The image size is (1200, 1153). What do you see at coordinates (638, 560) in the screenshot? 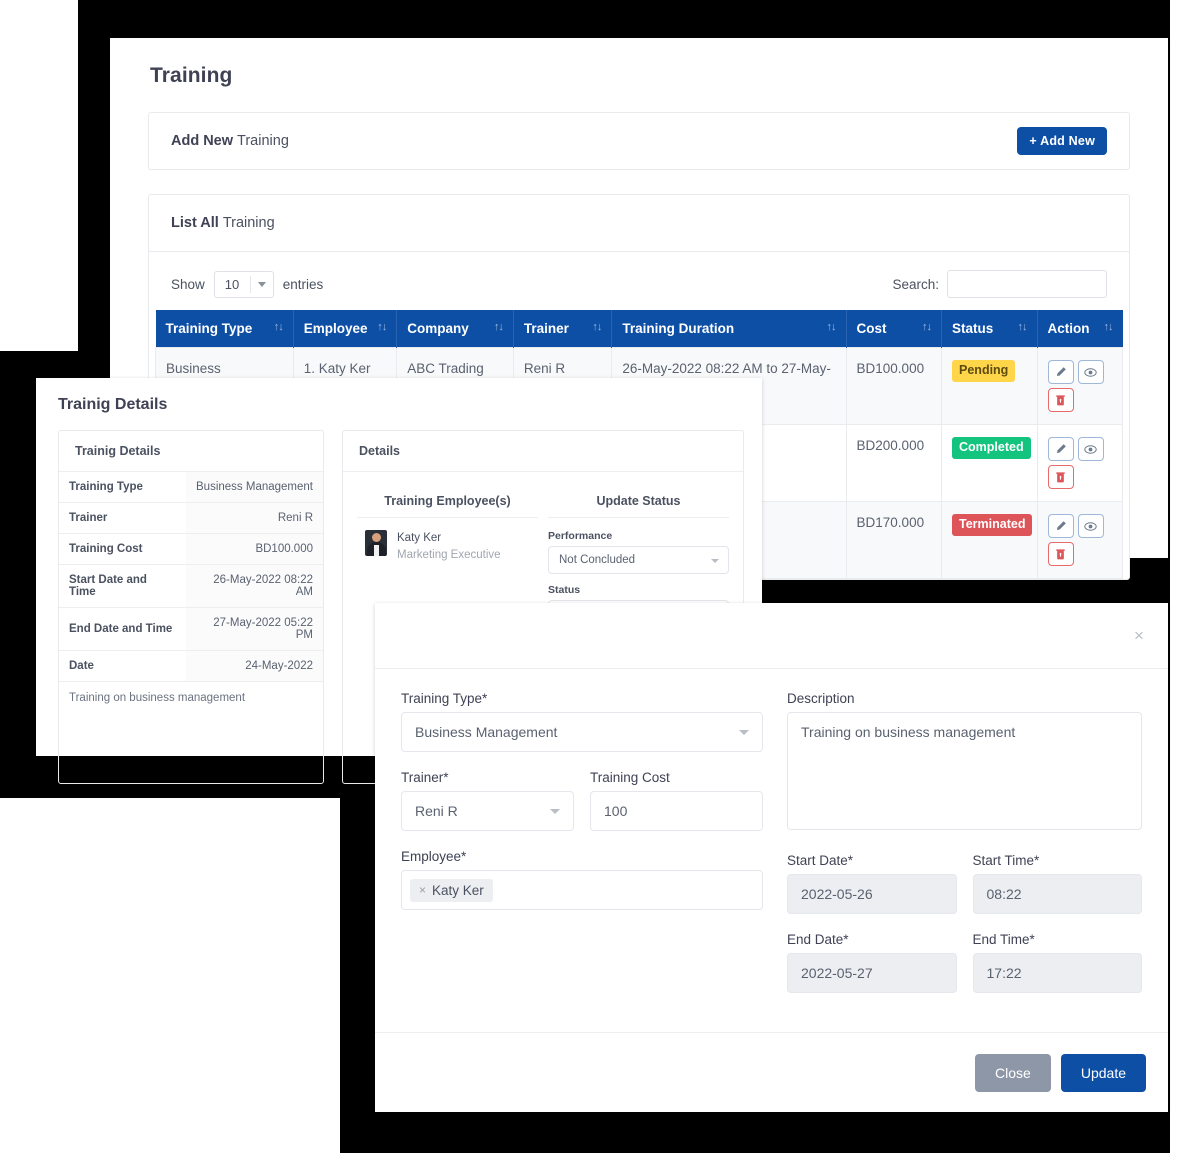
I see `performance-select: Not Concluded` at bounding box center [638, 560].